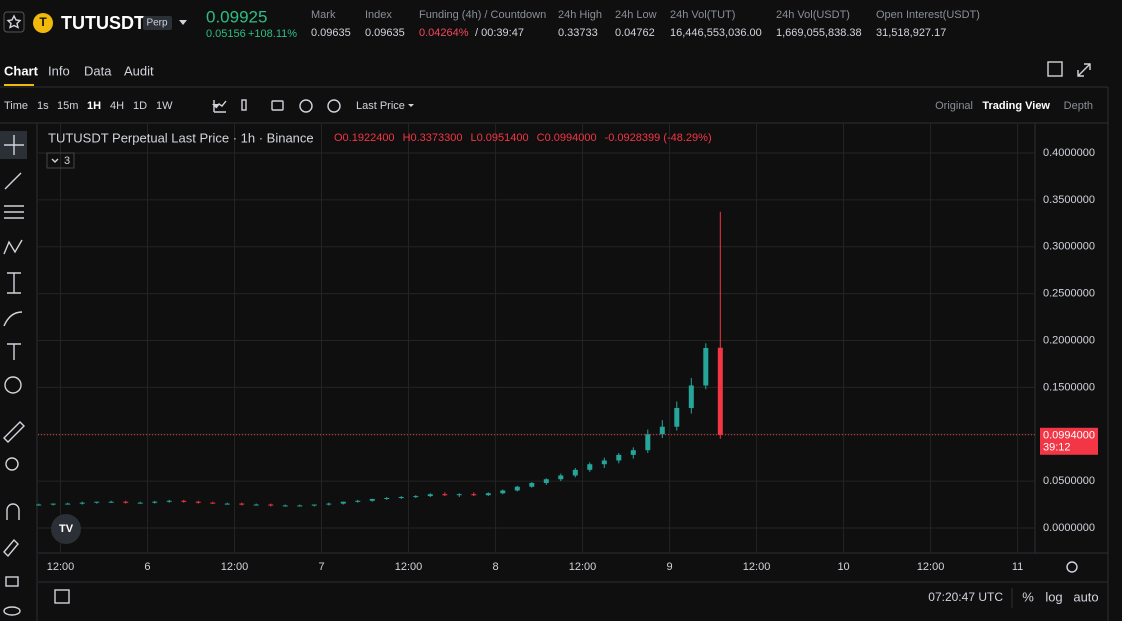  Describe the element at coordinates (12, 464) in the screenshot. I see `zoom-tool` at that location.